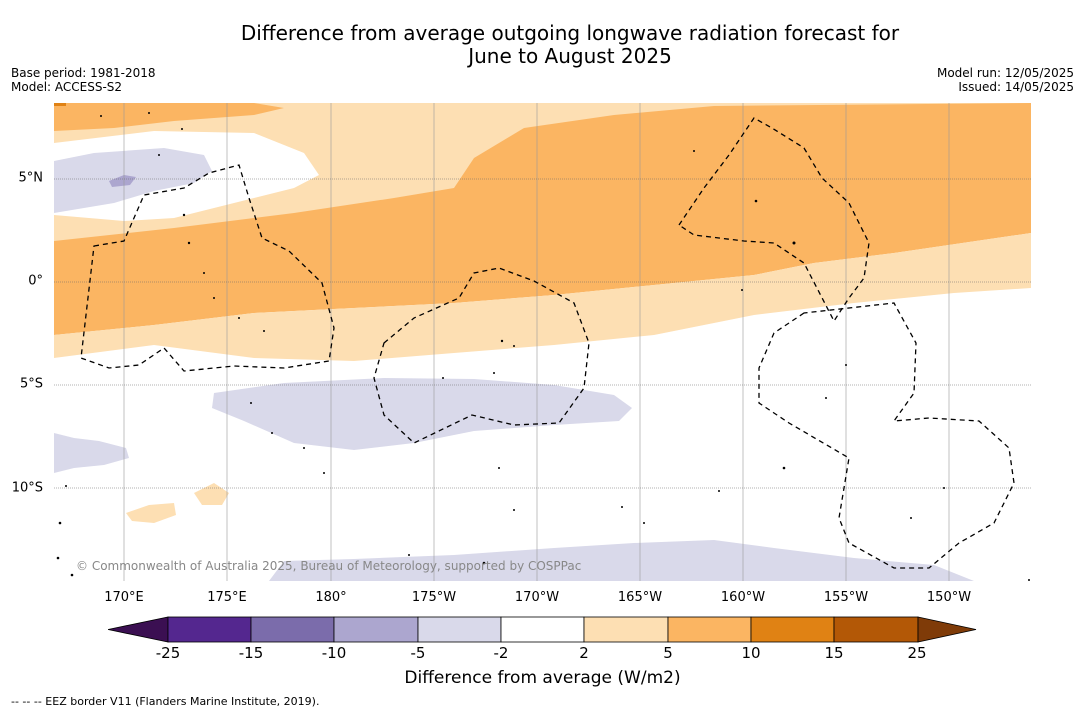 The image size is (1085, 713). What do you see at coordinates (774, 220) in the screenshot?
I see `eez-border-east-upper` at bounding box center [774, 220].